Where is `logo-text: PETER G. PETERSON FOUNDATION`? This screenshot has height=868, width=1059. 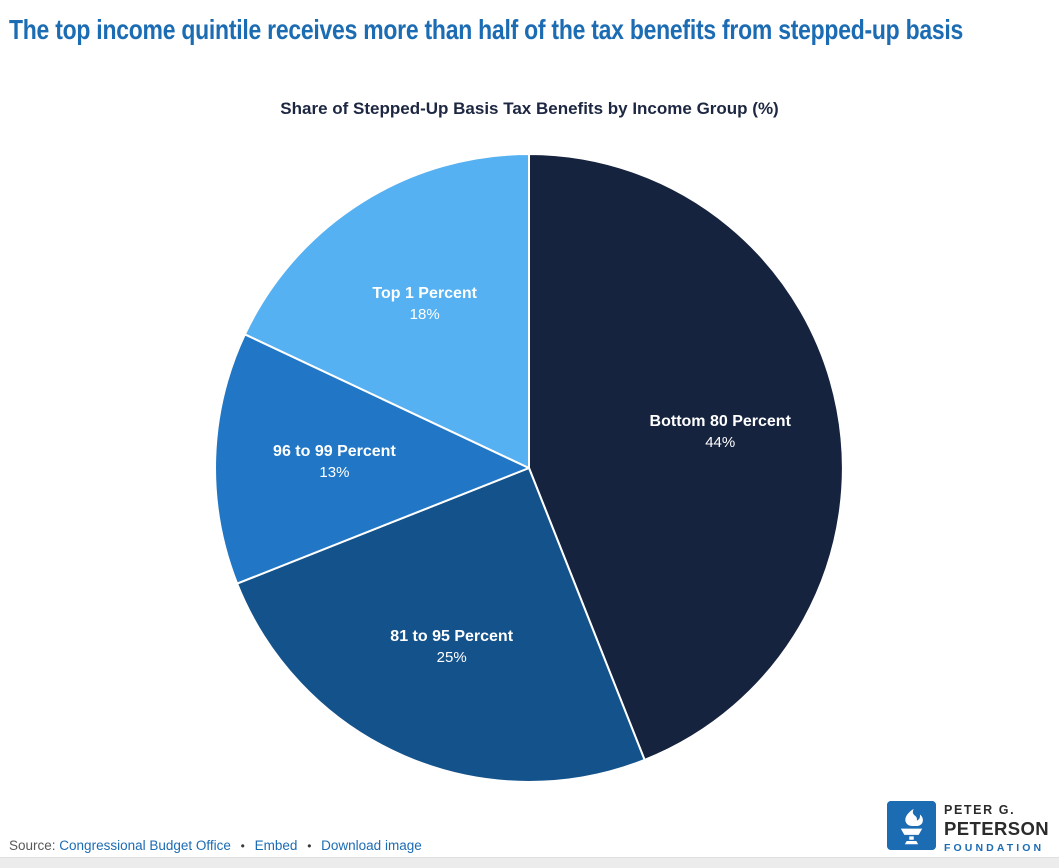
logo-text: PETER G. PETERSON FOUNDATION is located at coordinates (996, 827).